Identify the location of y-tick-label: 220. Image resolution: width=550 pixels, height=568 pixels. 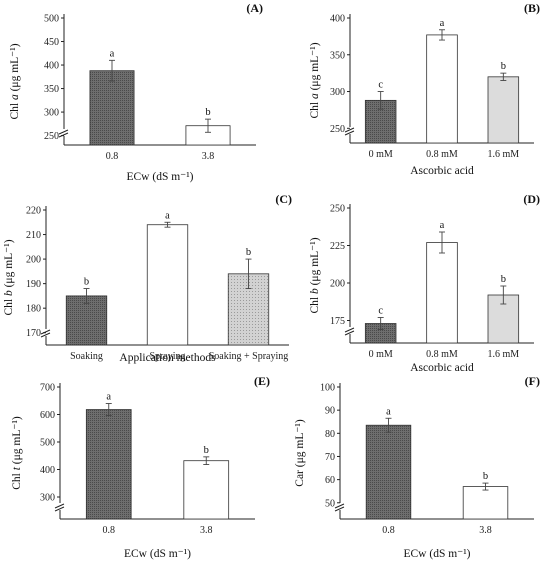
(33, 211).